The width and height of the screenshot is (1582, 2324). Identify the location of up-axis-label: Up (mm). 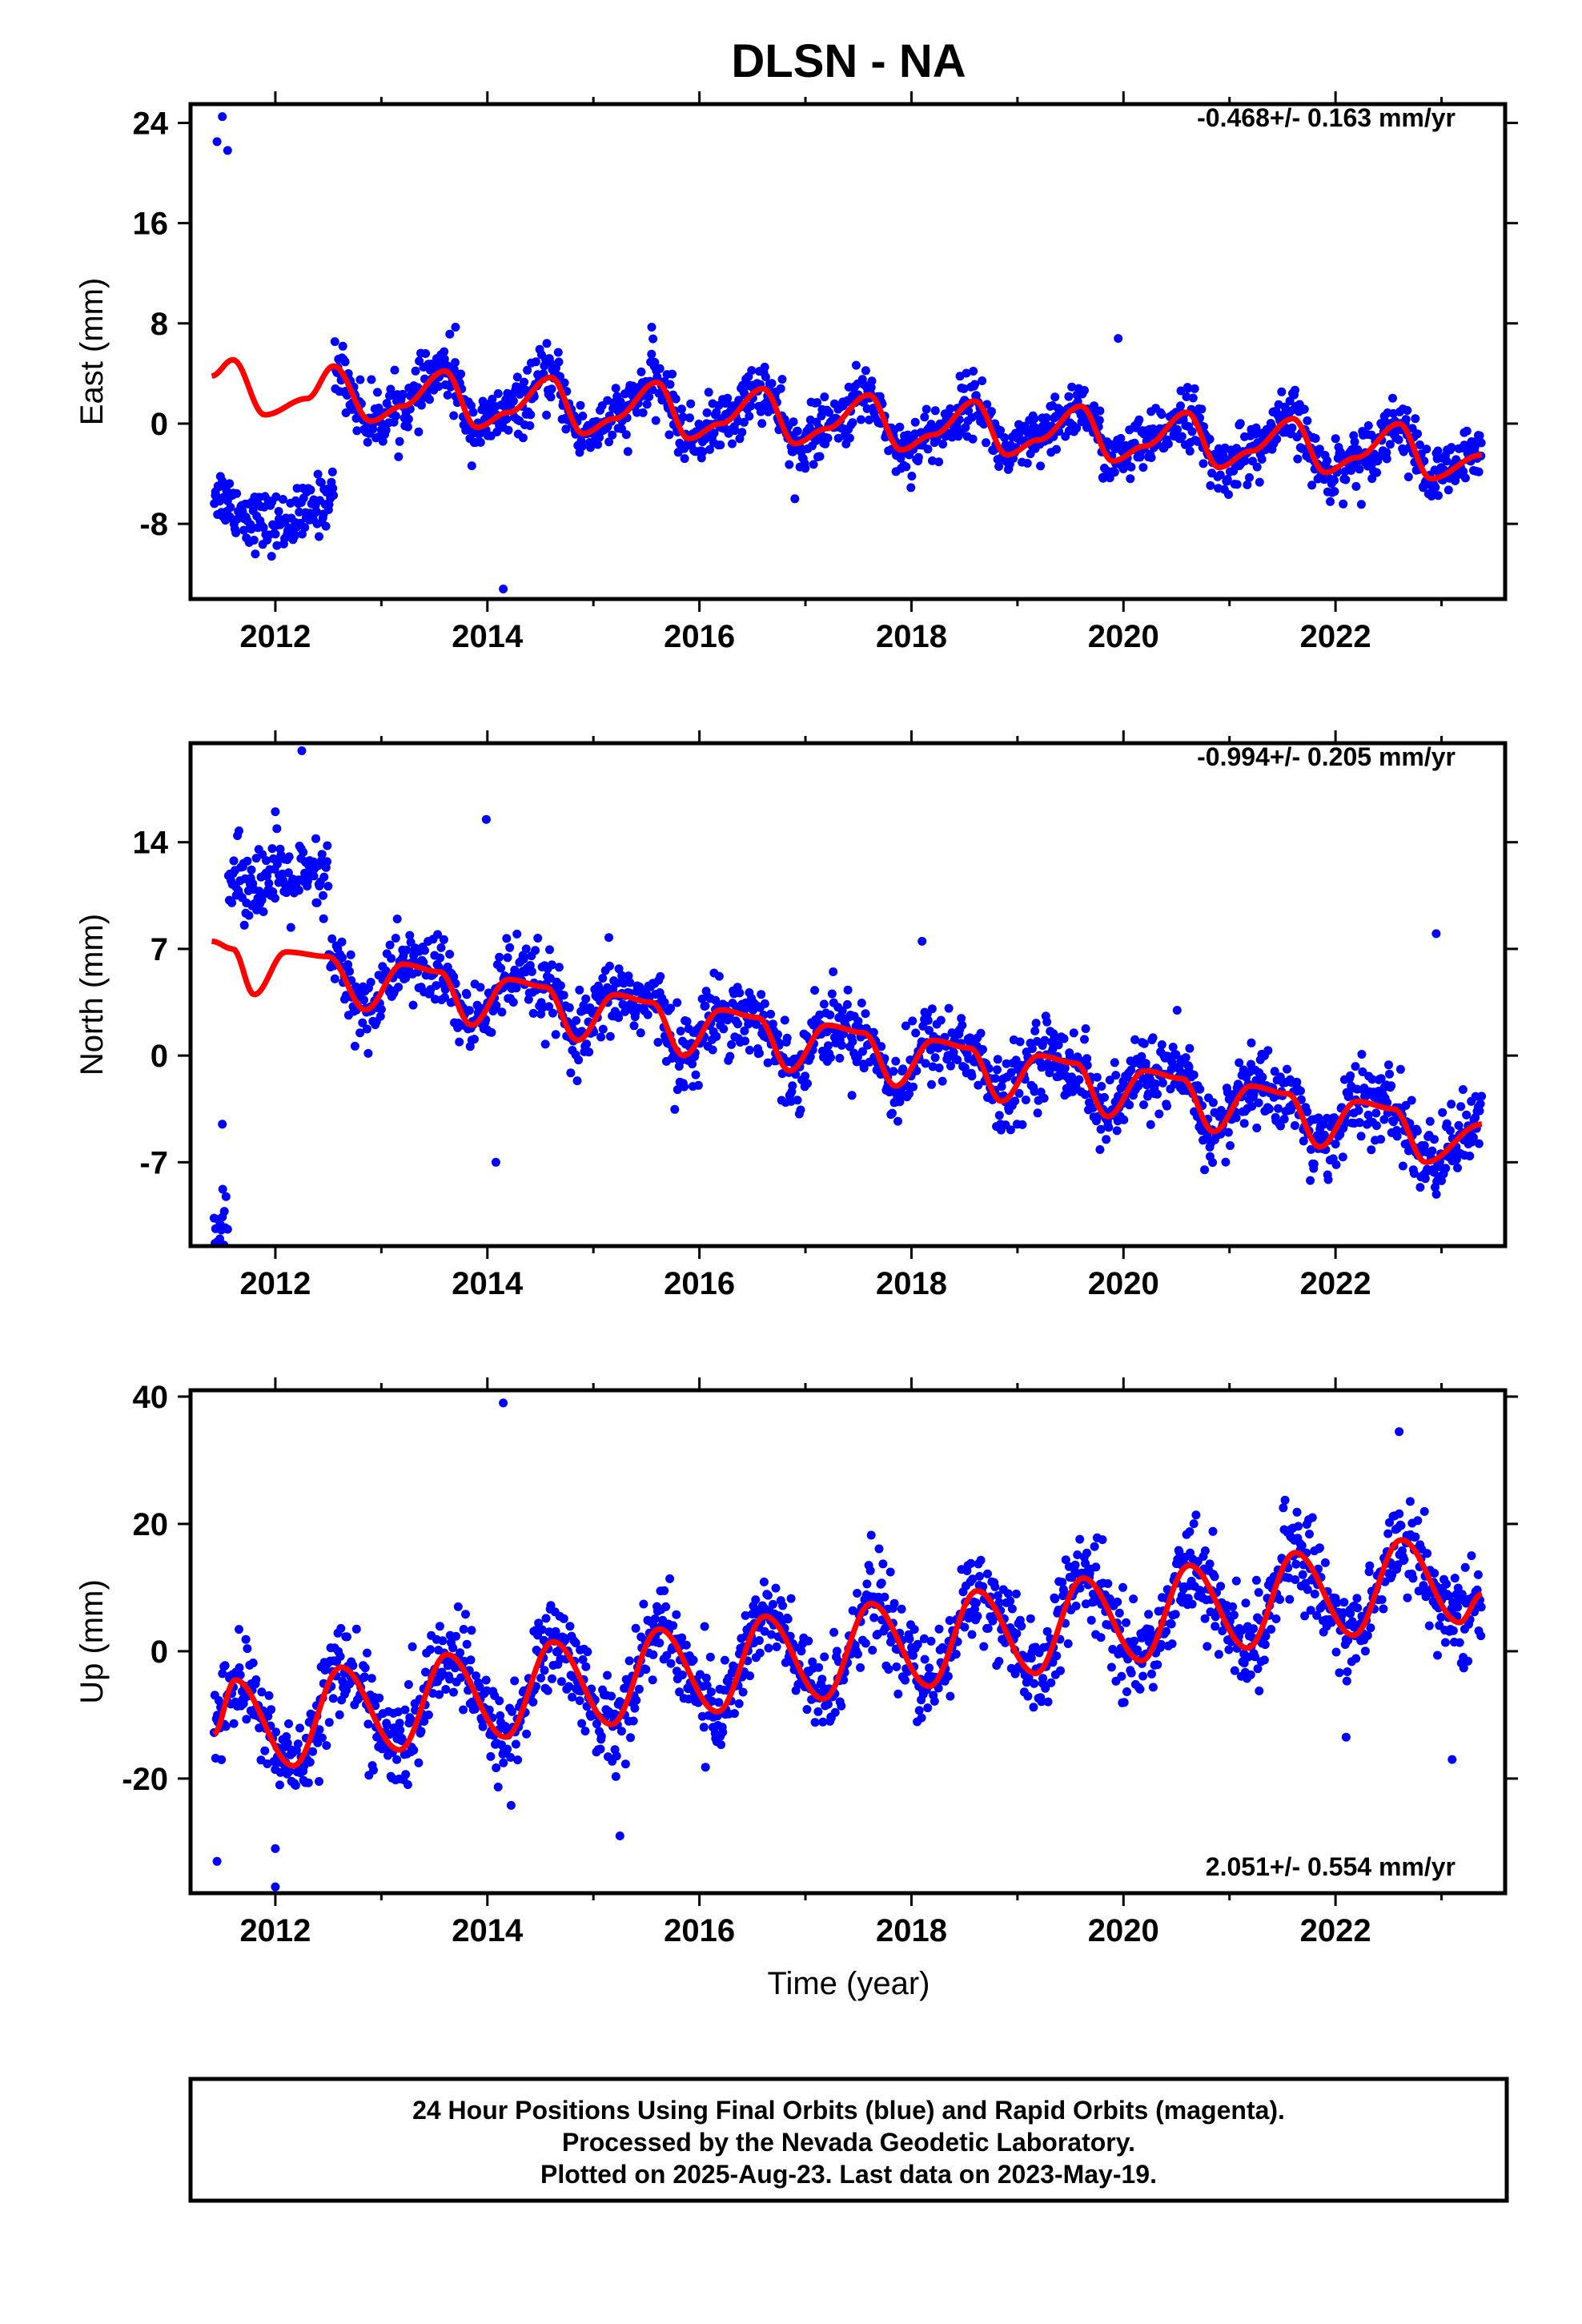
(92, 1642).